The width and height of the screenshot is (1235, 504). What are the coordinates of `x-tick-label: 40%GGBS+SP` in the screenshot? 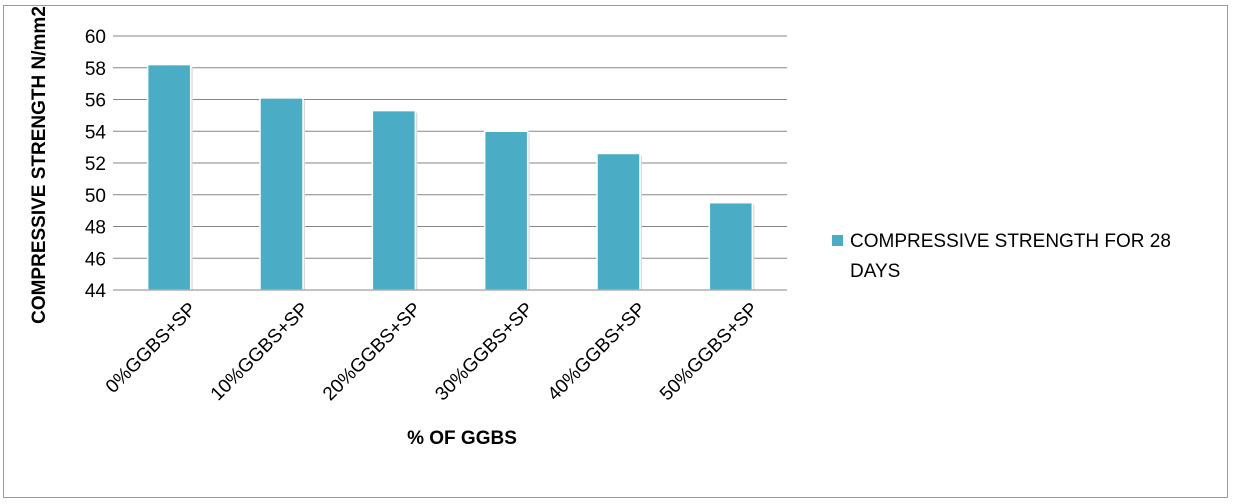 It's located at (597, 352).